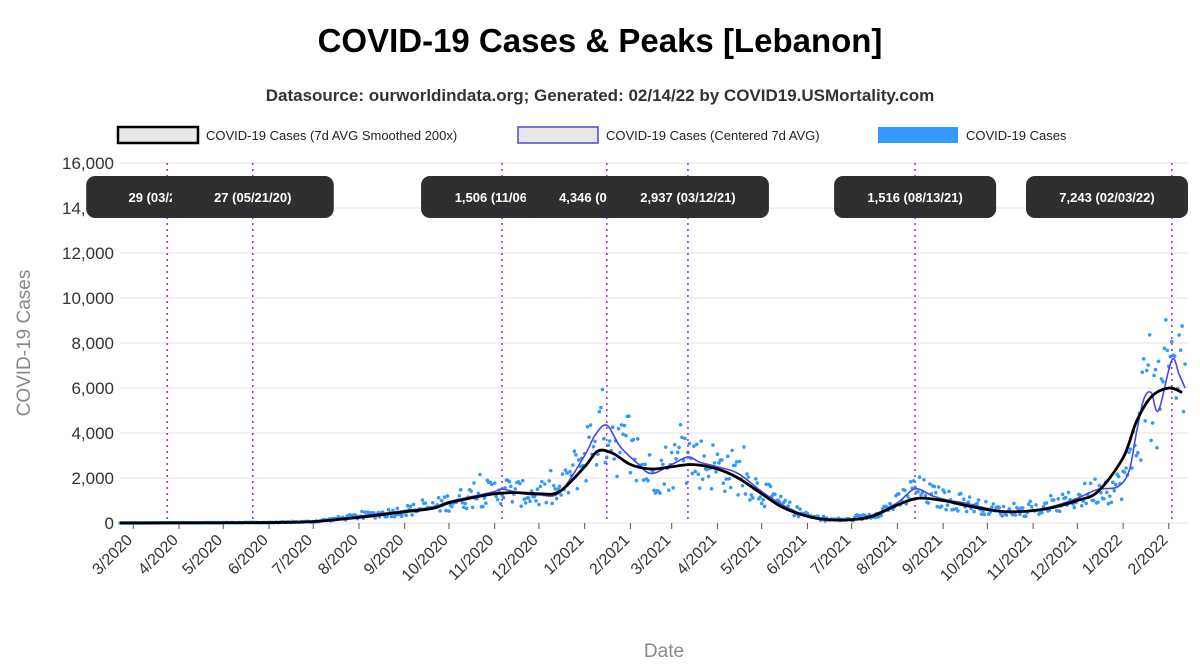 The height and width of the screenshot is (670, 1200). Describe the element at coordinates (515, 558) in the screenshot. I see `x-tick-label: 12/2020` at that location.